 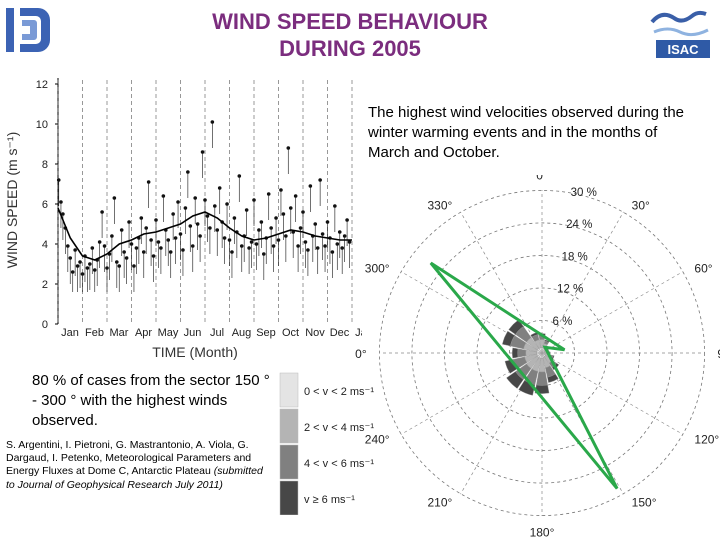 What do you see at coordinates (329, 500) in the screenshot?
I see `legend-label: v ≥ 6 ms⁻¹` at bounding box center [329, 500].